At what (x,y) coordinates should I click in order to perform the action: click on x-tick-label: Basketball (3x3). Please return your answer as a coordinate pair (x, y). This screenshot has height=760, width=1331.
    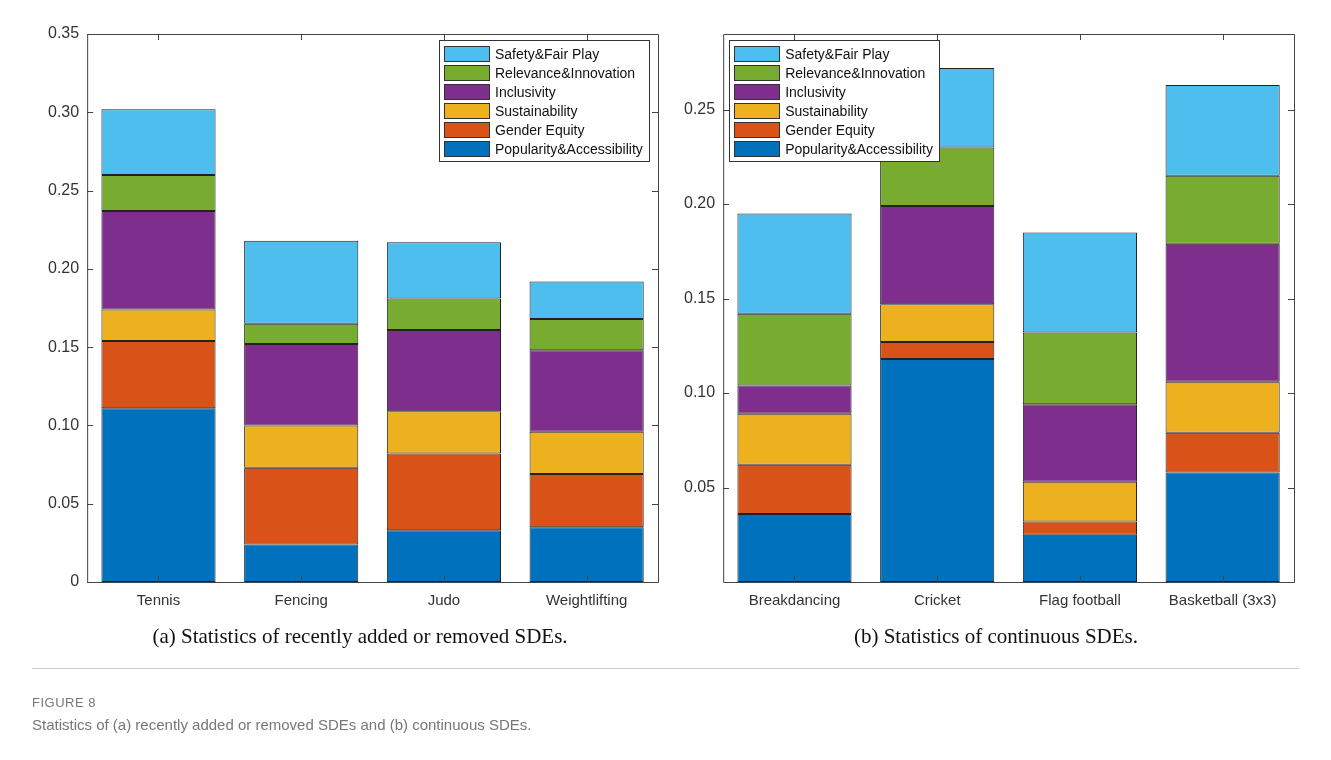
    Looking at the image, I should click on (1222, 600).